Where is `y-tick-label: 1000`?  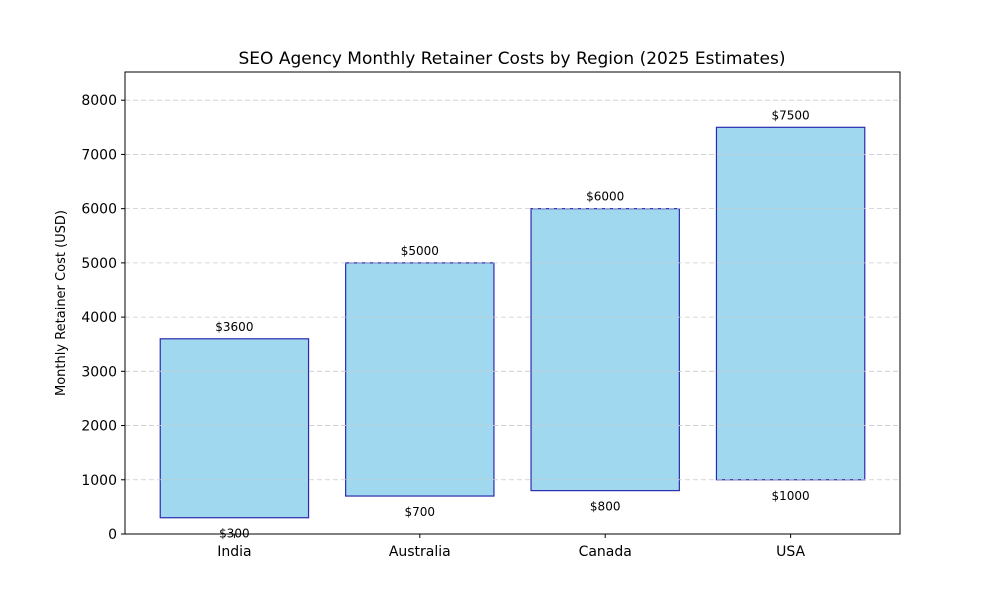
y-tick-label: 1000 is located at coordinates (99, 481).